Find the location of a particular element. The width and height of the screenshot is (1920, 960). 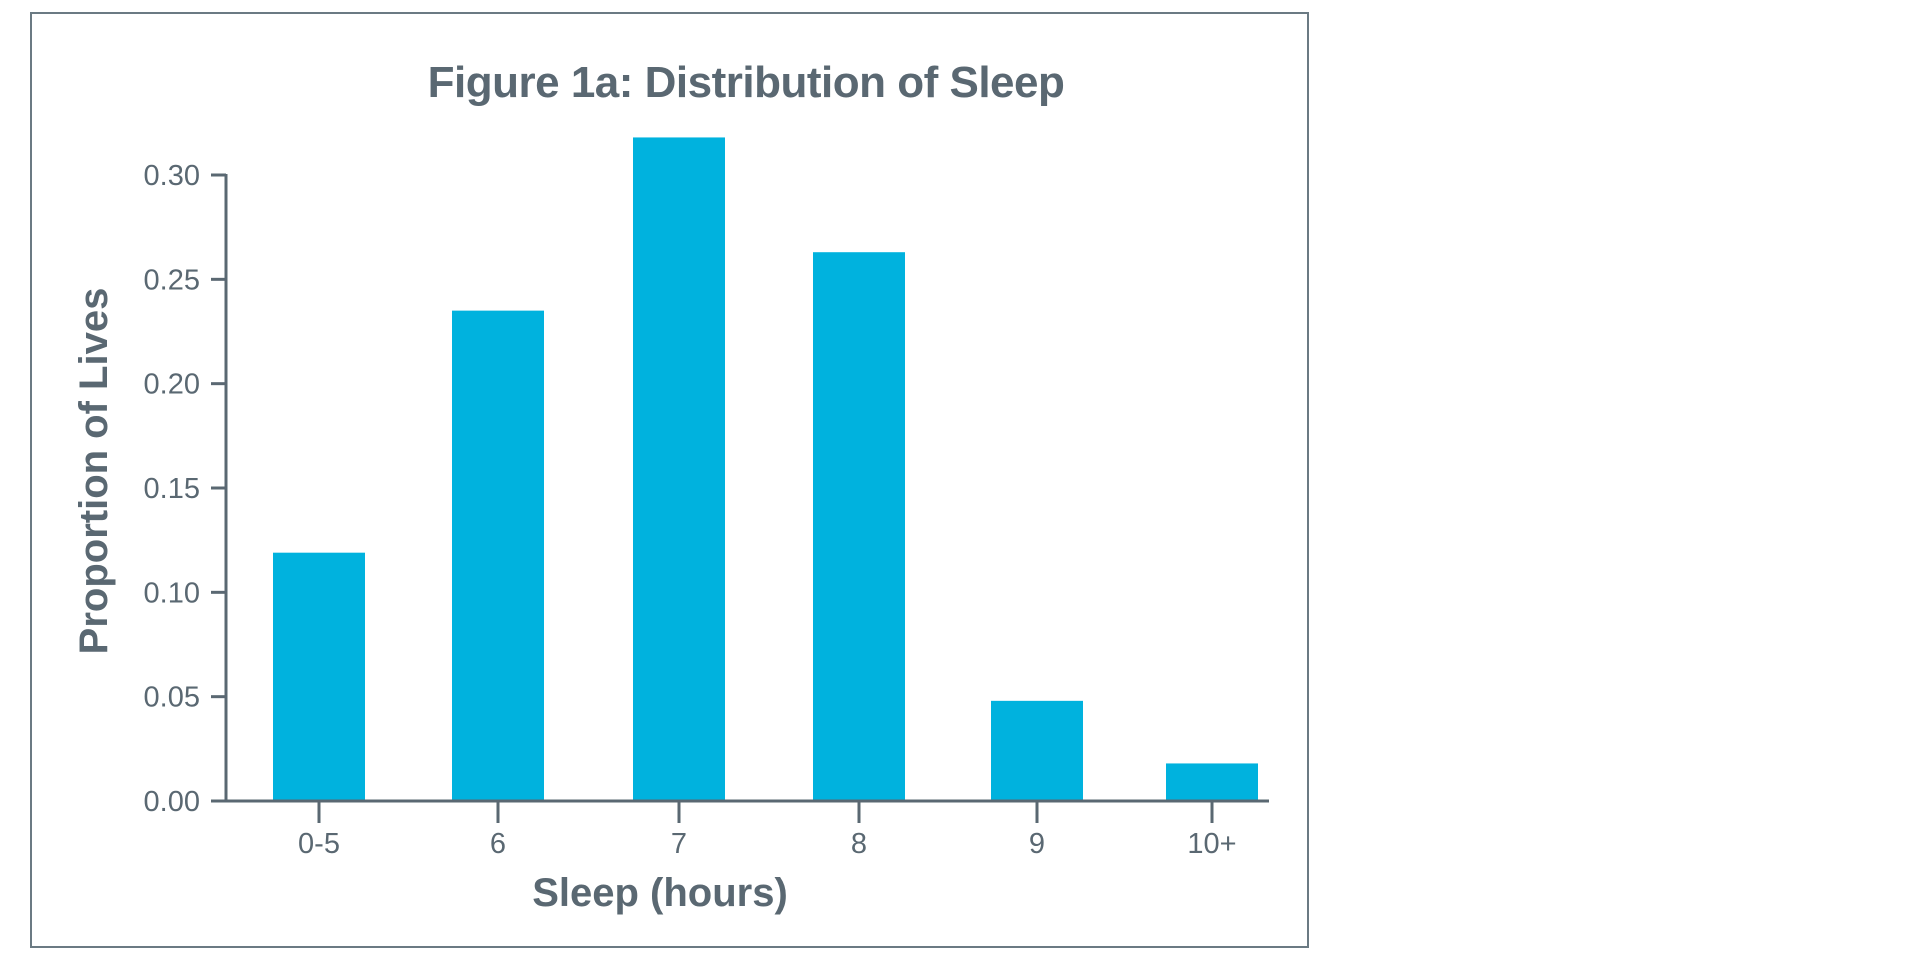

y-ticks: 0.00 0.05 0.10 0.15 0.20 0.25 0.30 is located at coordinates (185, 489).